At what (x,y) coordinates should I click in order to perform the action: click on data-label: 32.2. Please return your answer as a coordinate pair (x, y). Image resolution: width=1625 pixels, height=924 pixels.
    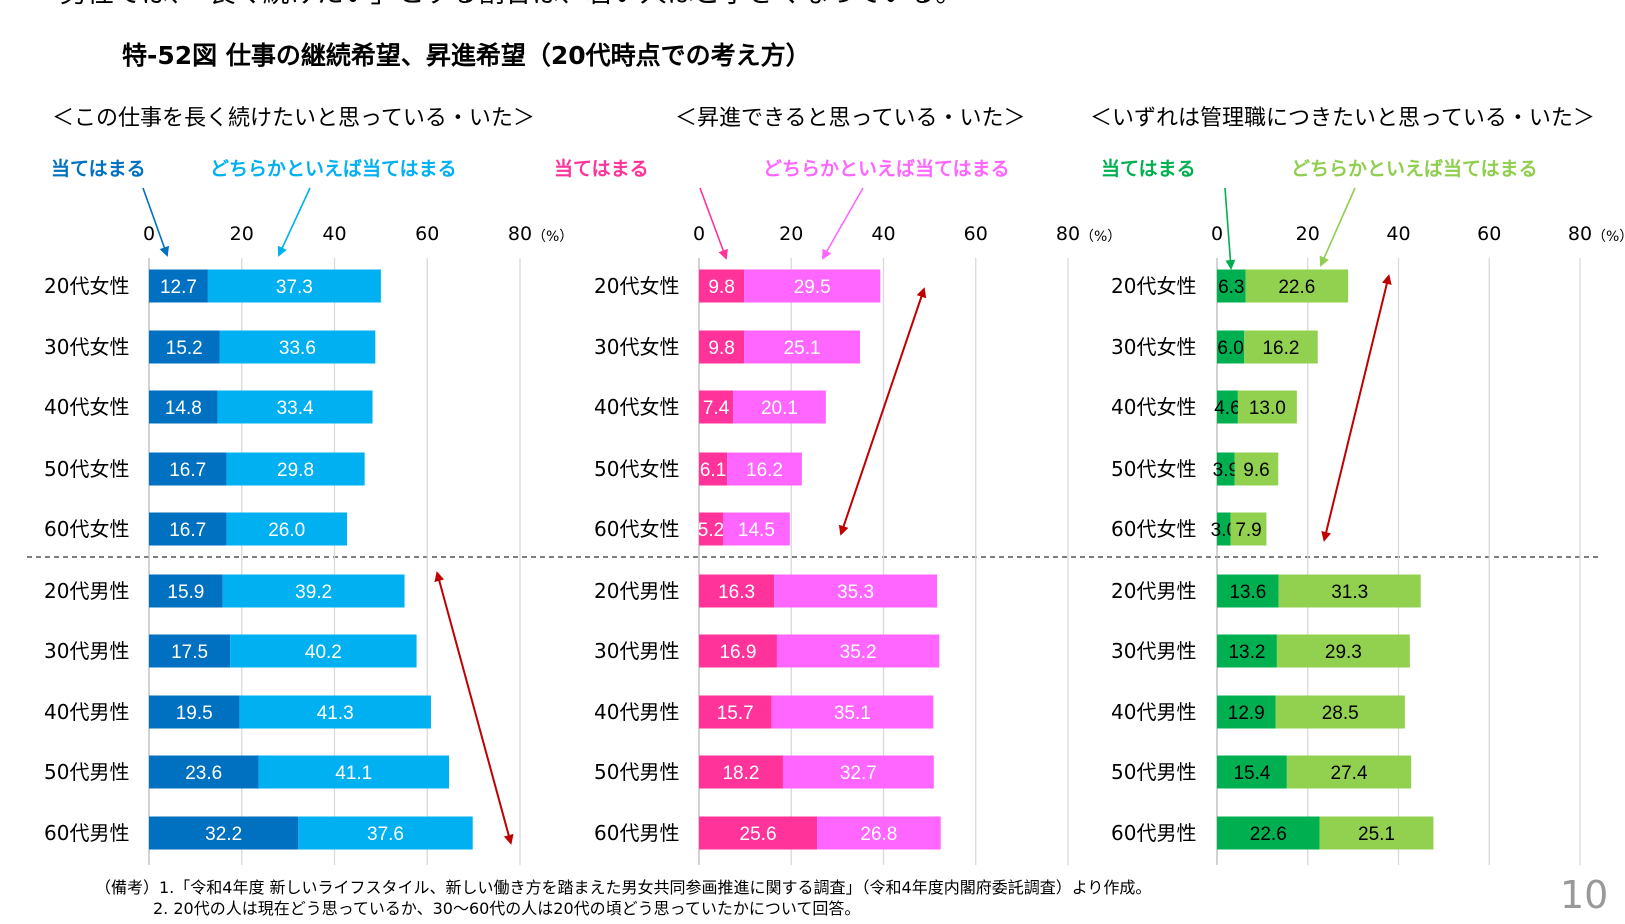
    Looking at the image, I should click on (223, 834).